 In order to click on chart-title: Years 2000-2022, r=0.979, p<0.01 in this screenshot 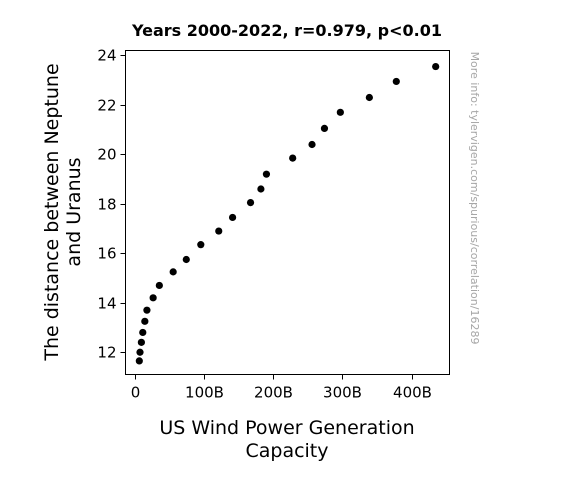, I will do `click(286, 30)`.